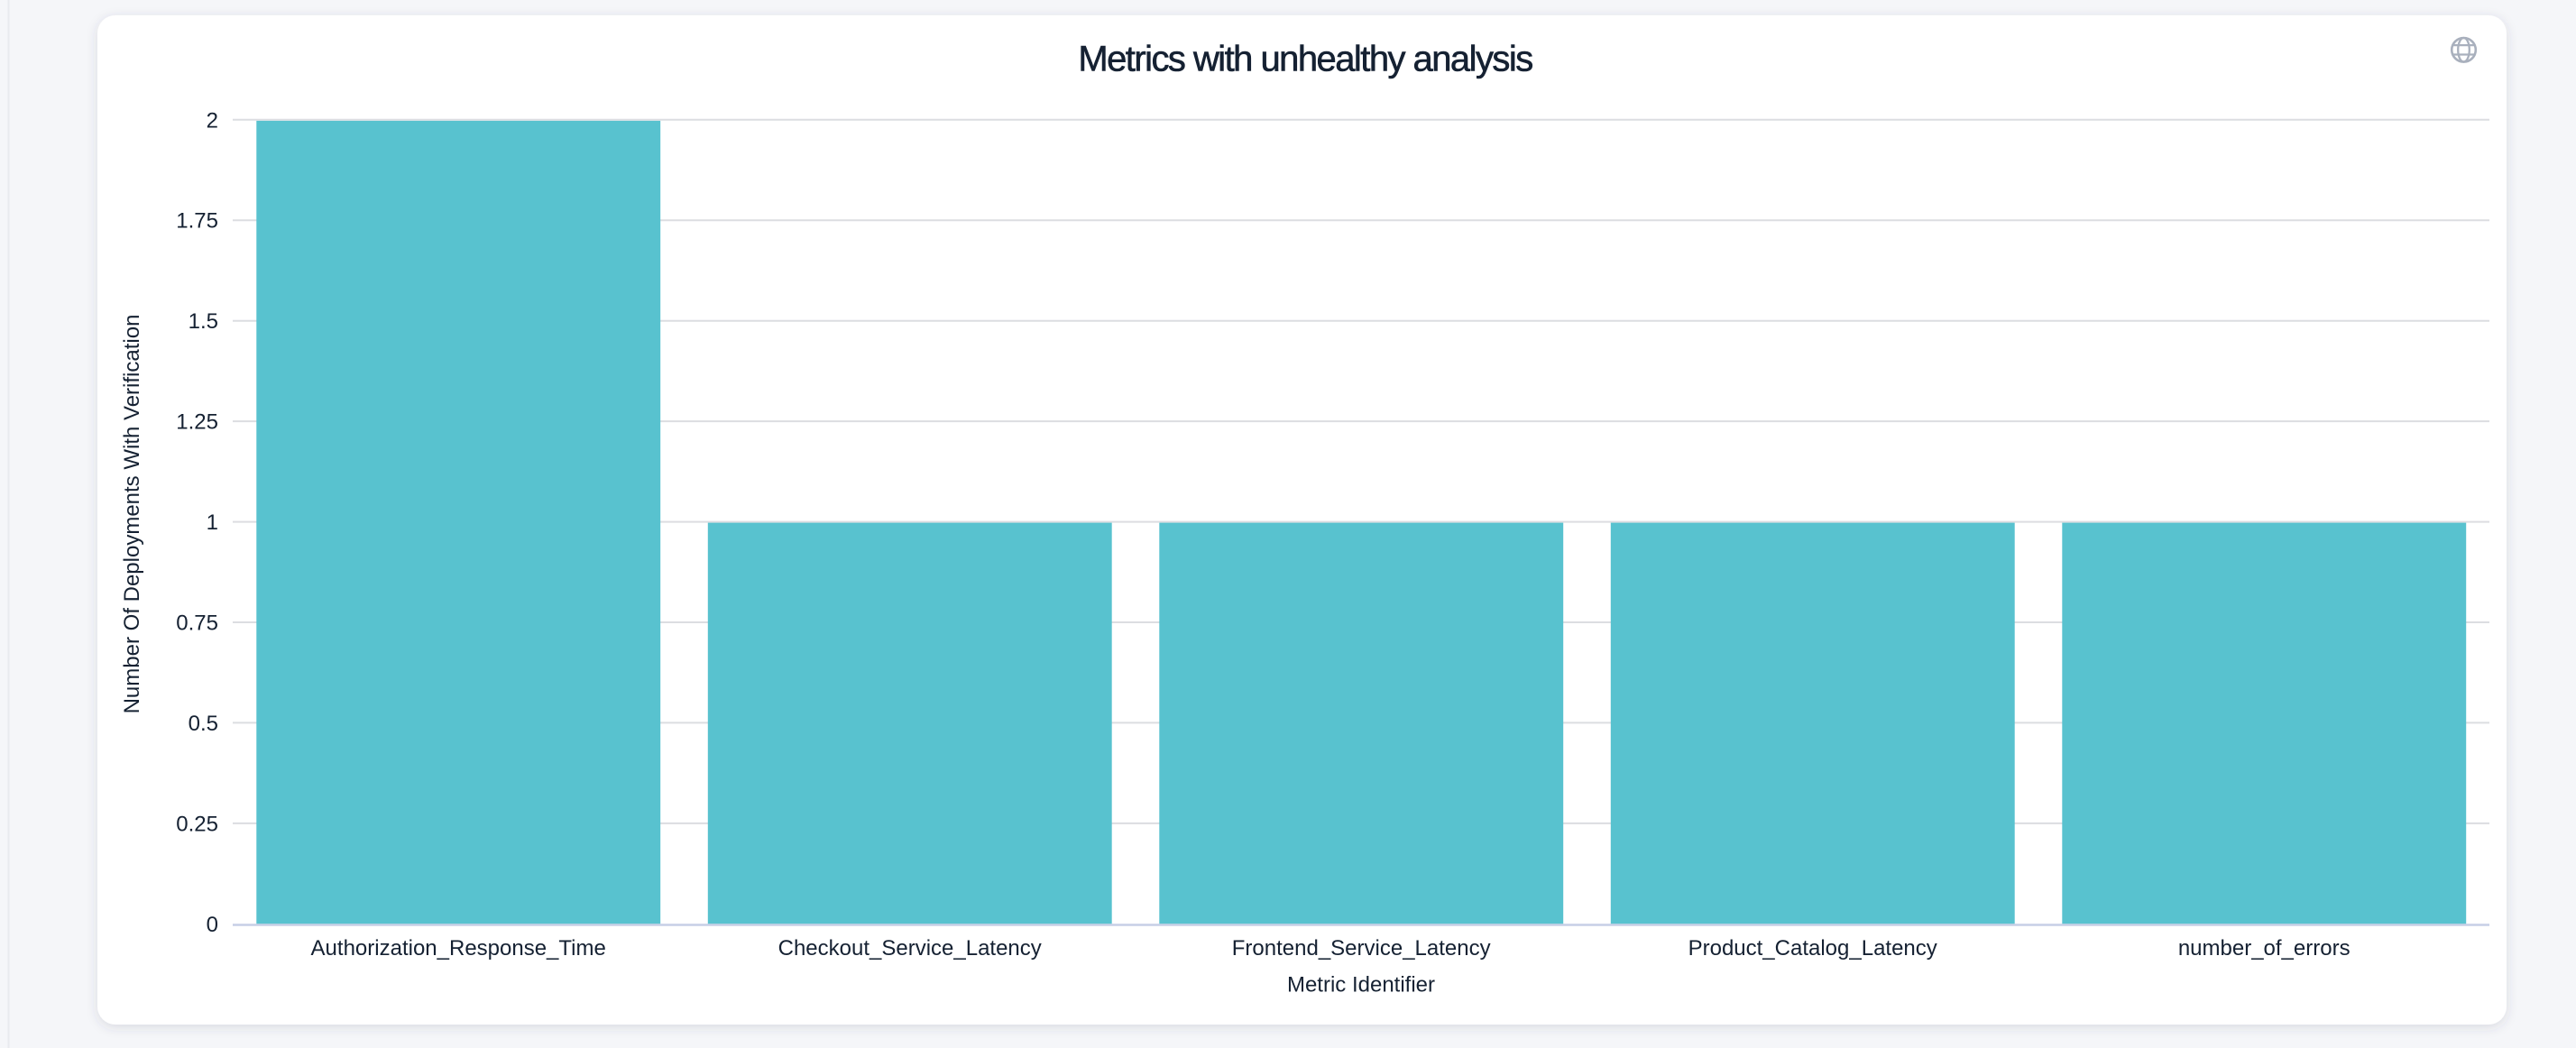  I want to click on svg-text:Metrics with unhealthy analysi: Metrics with unhealthy analysis, so click(1305, 59).